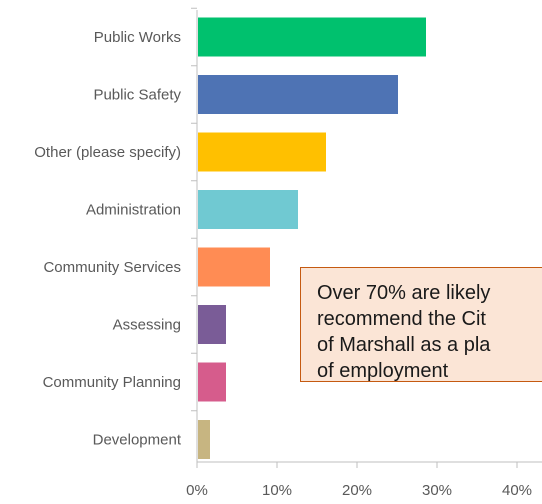 The height and width of the screenshot is (504, 542). I want to click on category-label-public-safety: Public Safety, so click(137, 95).